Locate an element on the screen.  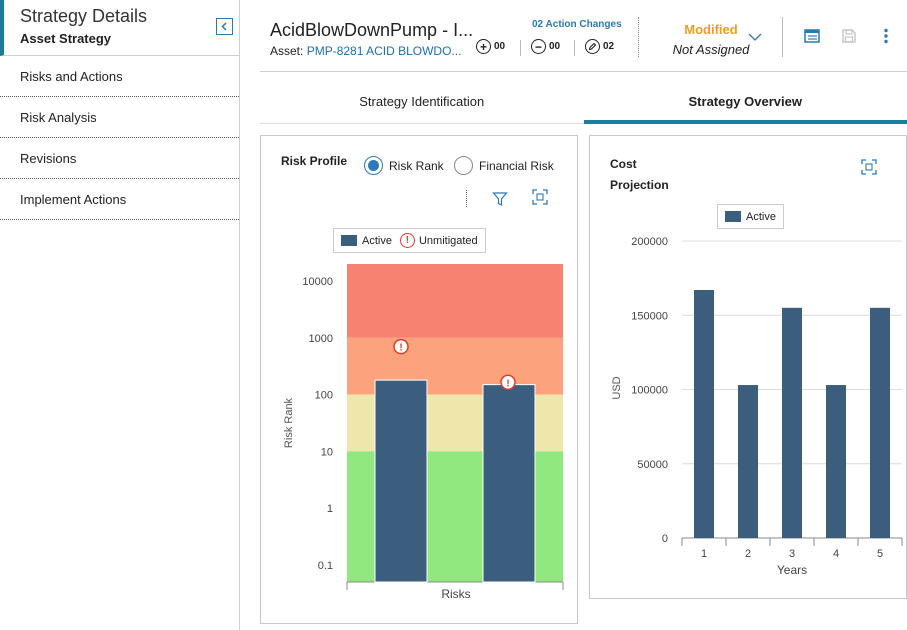
risk-band is located at coordinates (455, 301).